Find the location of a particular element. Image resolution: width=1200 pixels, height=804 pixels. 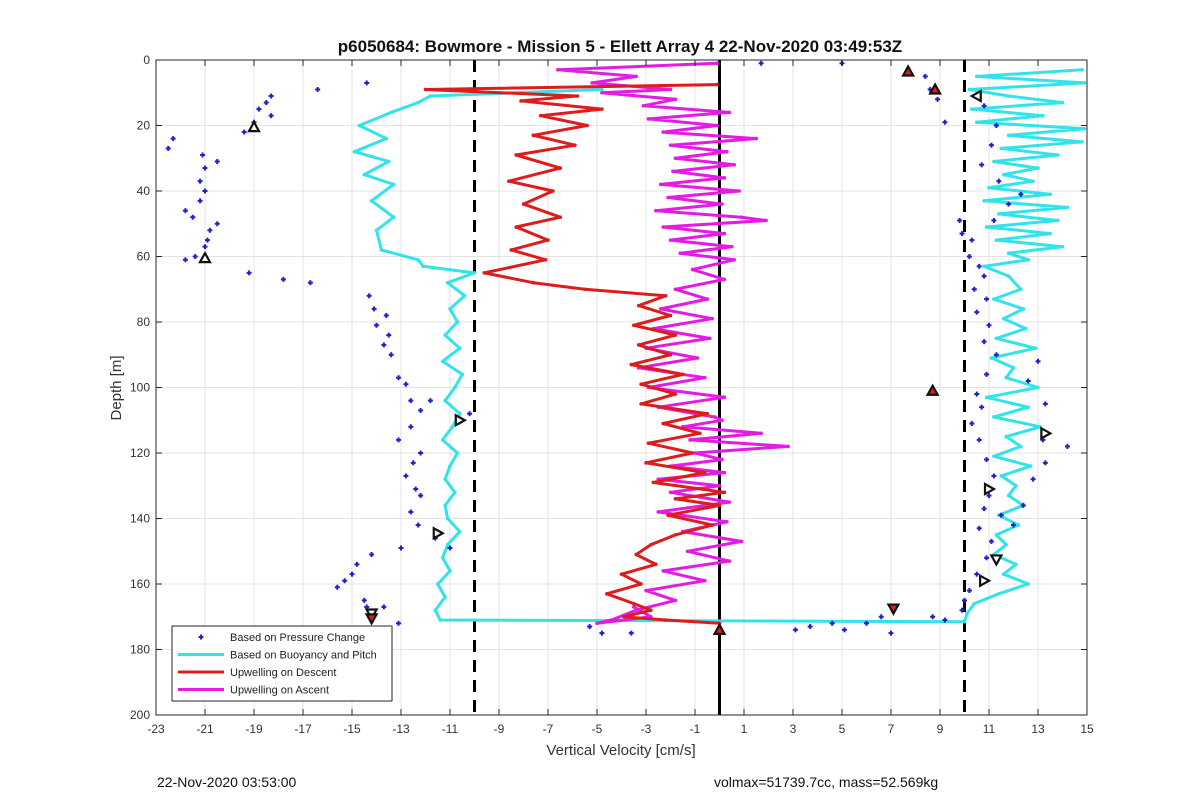

legend-entry: Based on Buoyancy and Pitch is located at coordinates (277, 656).